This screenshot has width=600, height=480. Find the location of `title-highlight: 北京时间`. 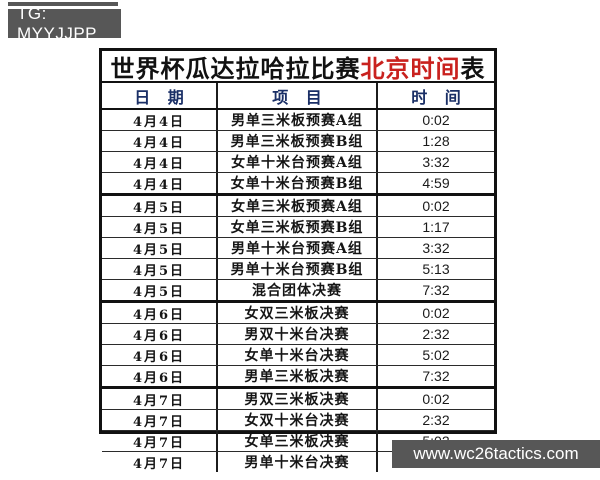

title-highlight: 北京时间 is located at coordinates (410, 68).